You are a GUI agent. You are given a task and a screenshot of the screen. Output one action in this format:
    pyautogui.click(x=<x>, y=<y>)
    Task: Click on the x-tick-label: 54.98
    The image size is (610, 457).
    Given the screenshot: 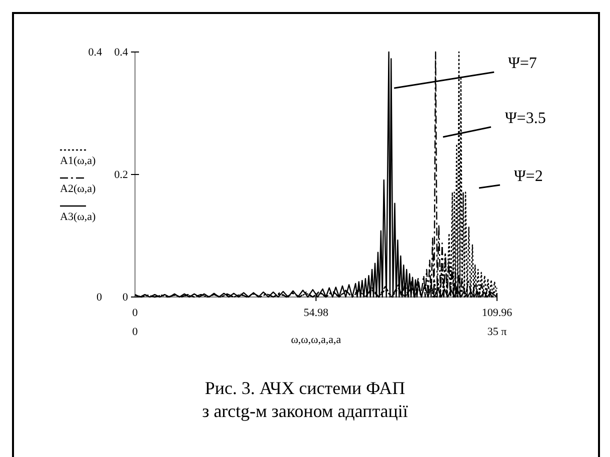 What is the action you would take?
    pyautogui.click(x=316, y=313)
    